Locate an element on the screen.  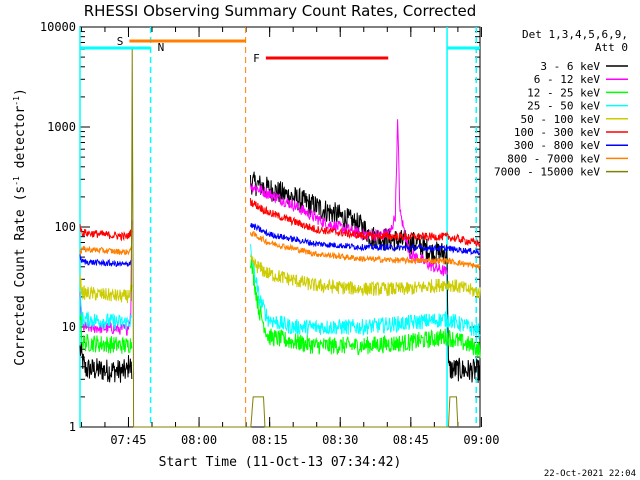
flare-label: F is located at coordinates (256, 58).